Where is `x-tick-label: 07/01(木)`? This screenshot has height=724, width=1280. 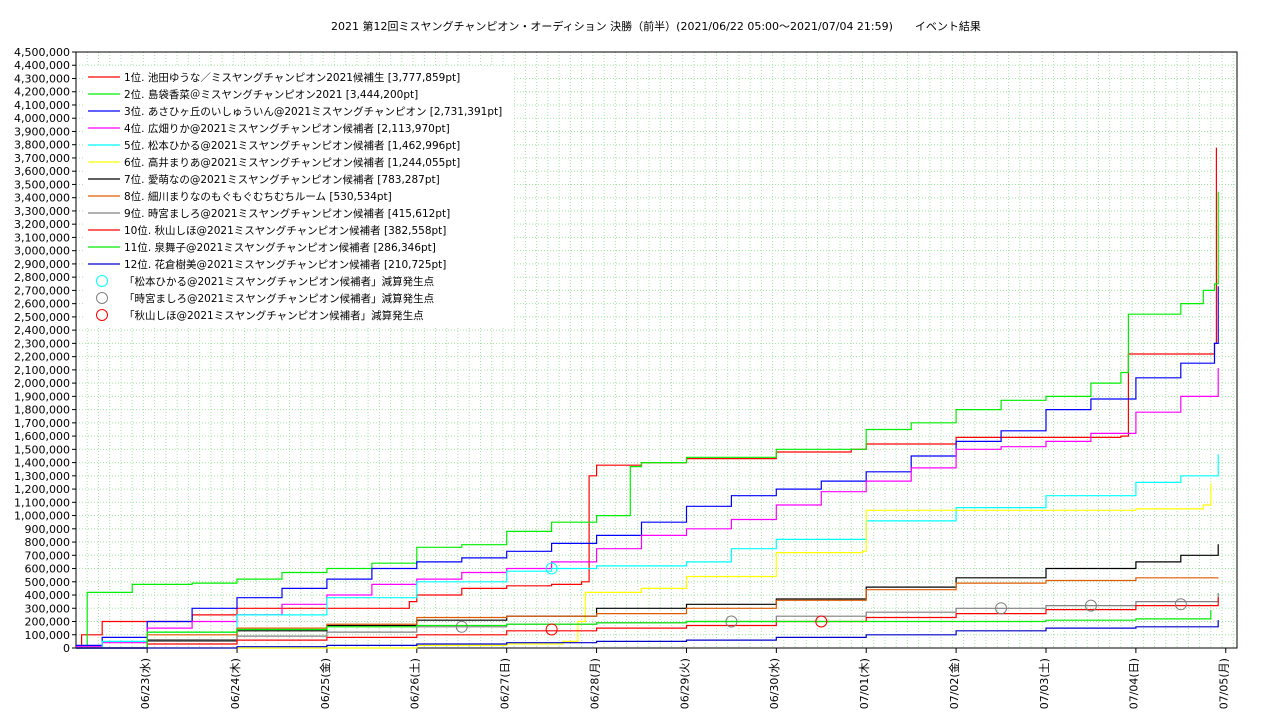
x-tick-label: 07/01(木) is located at coordinates (864, 683).